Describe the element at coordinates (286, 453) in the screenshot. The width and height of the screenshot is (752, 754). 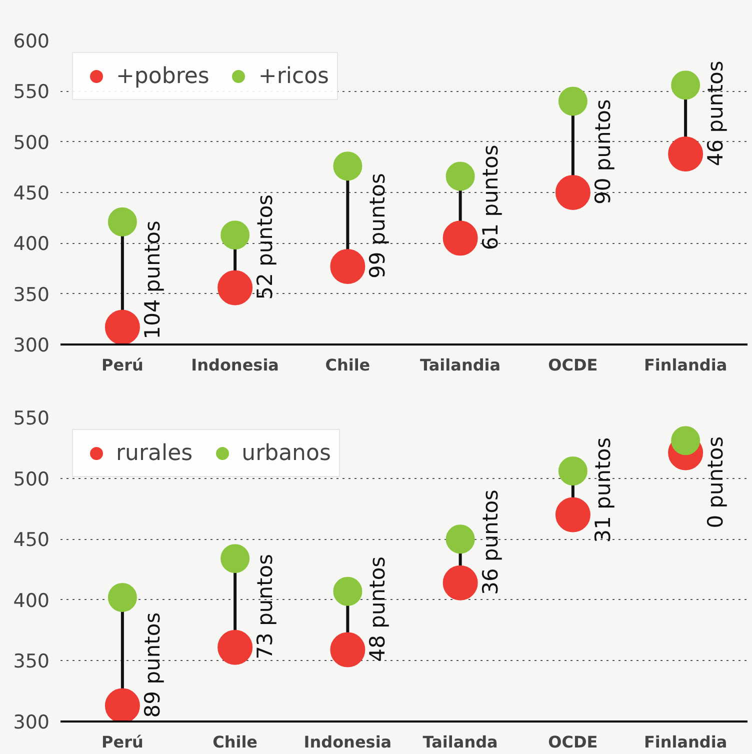
I see `legend-label: urbanos` at that location.